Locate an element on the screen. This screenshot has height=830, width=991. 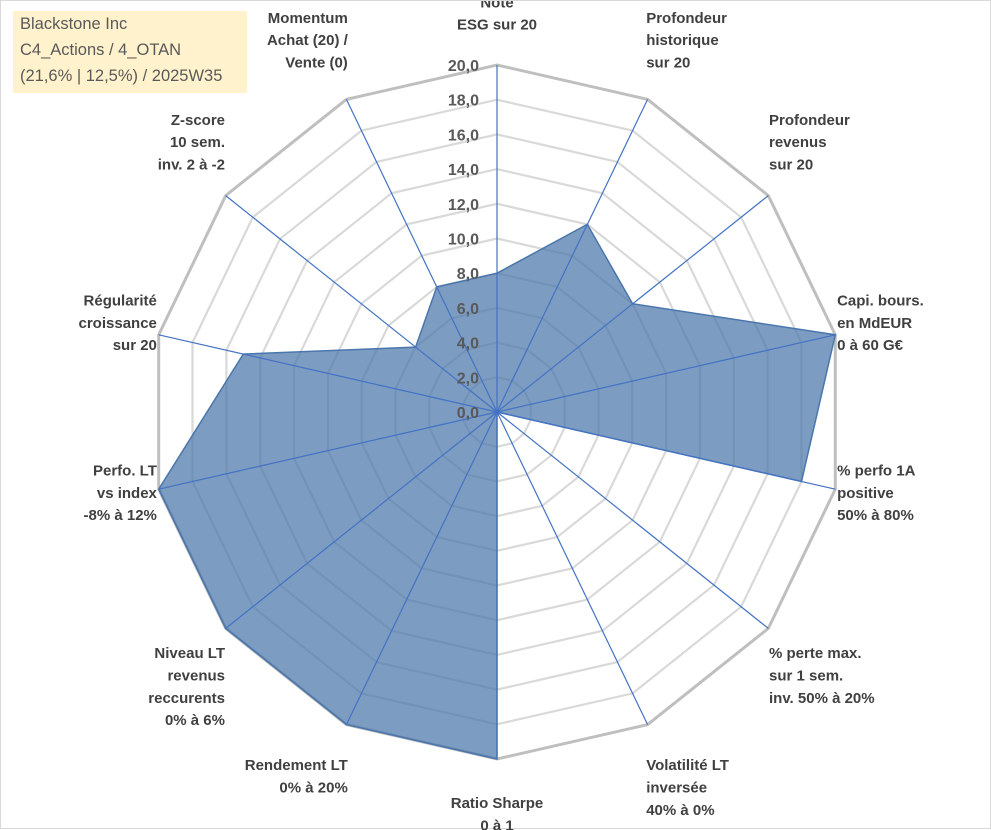
category-label-line: 50% à 80% is located at coordinates (875, 515).